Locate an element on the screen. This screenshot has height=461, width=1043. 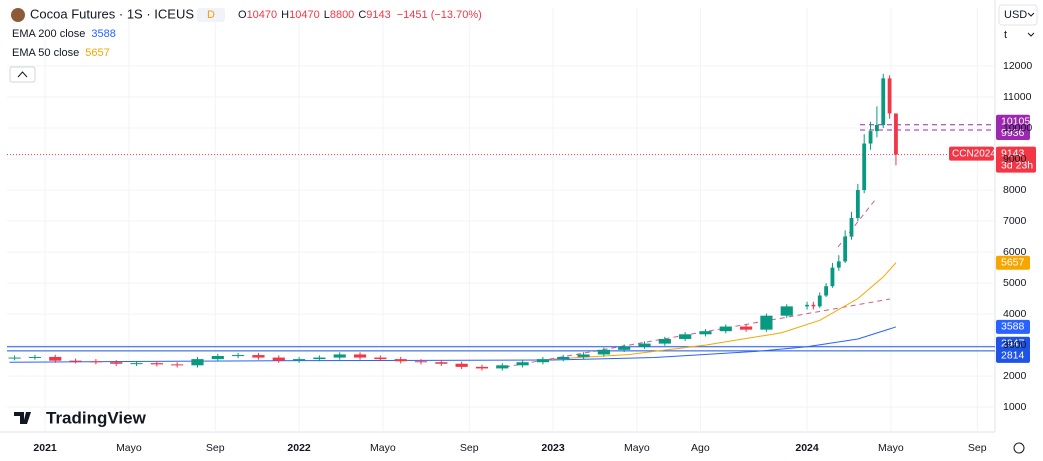
x-tick-label: 2021 is located at coordinates (45, 448).